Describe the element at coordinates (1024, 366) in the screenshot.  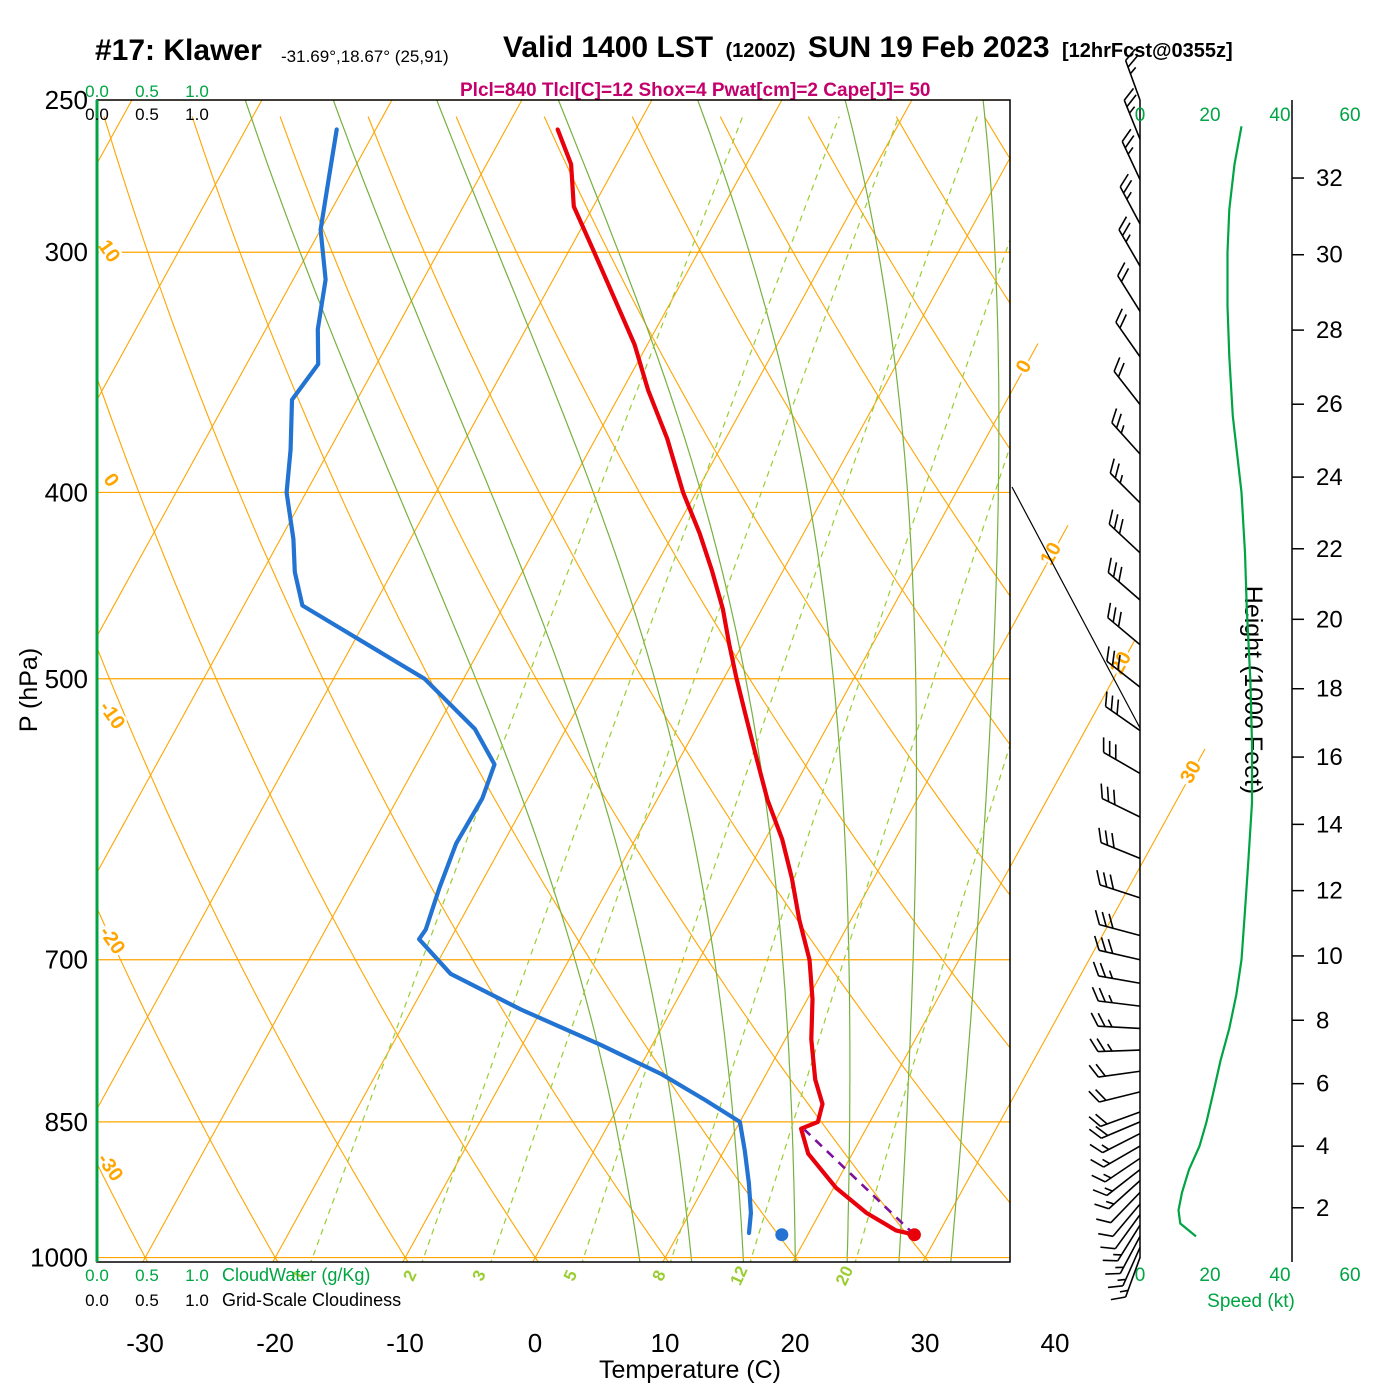
I see `isotherm-label: 0` at that location.